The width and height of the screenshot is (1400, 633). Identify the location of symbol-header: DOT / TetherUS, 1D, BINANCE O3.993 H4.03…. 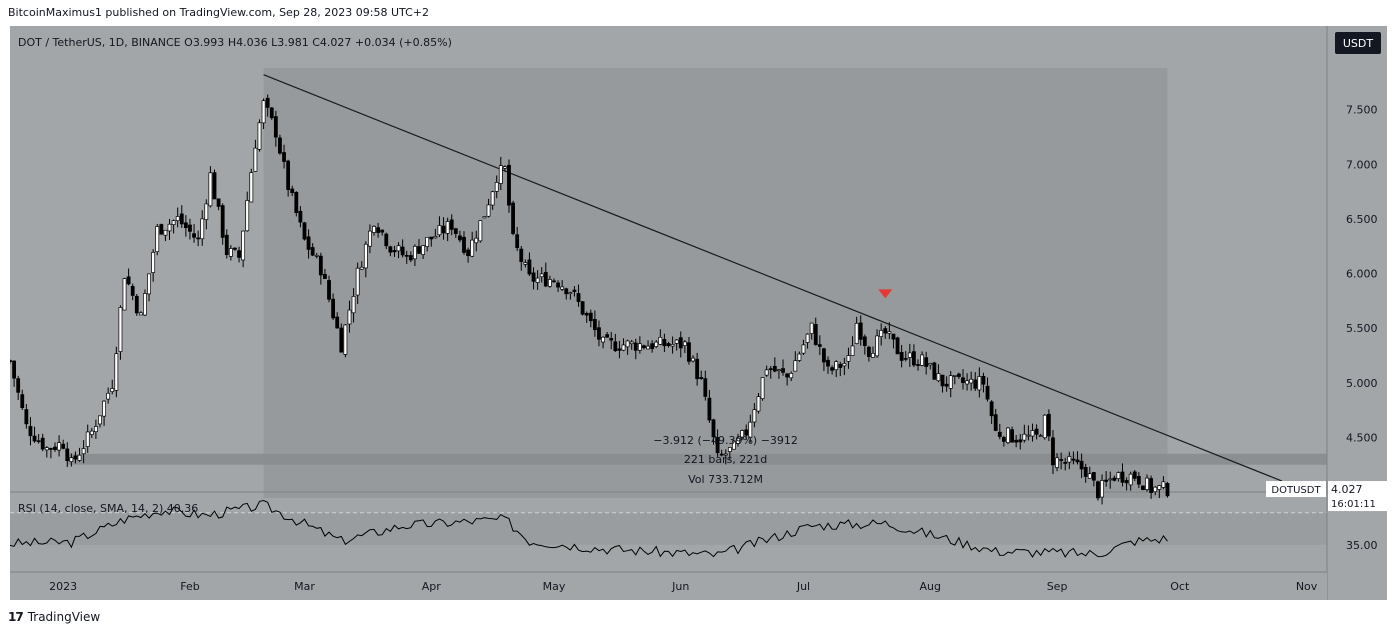
(235, 42).